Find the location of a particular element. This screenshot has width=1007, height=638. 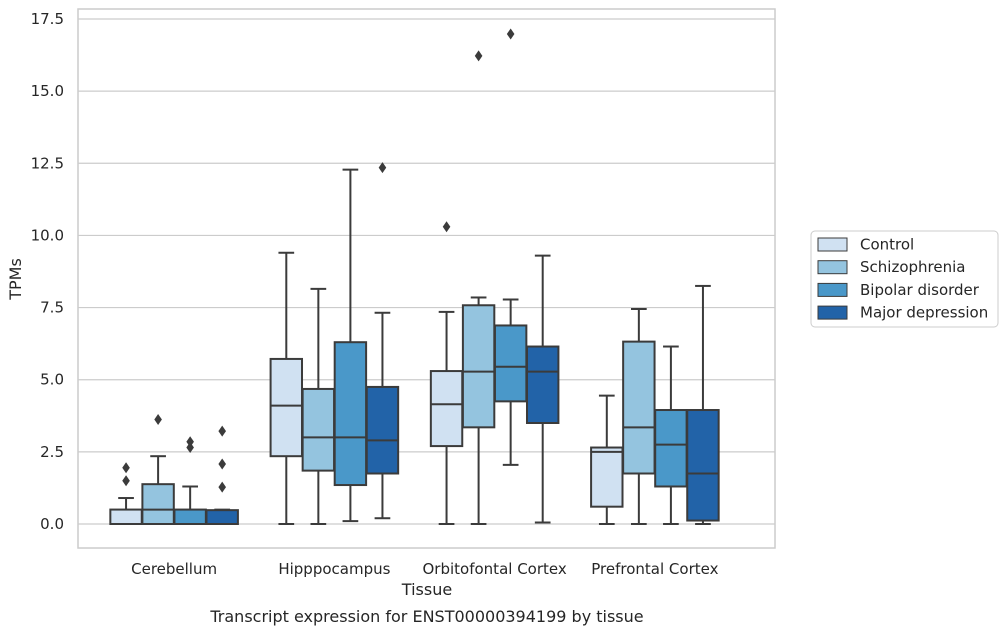

y-tick-label: 2.5 is located at coordinates (52, 452).